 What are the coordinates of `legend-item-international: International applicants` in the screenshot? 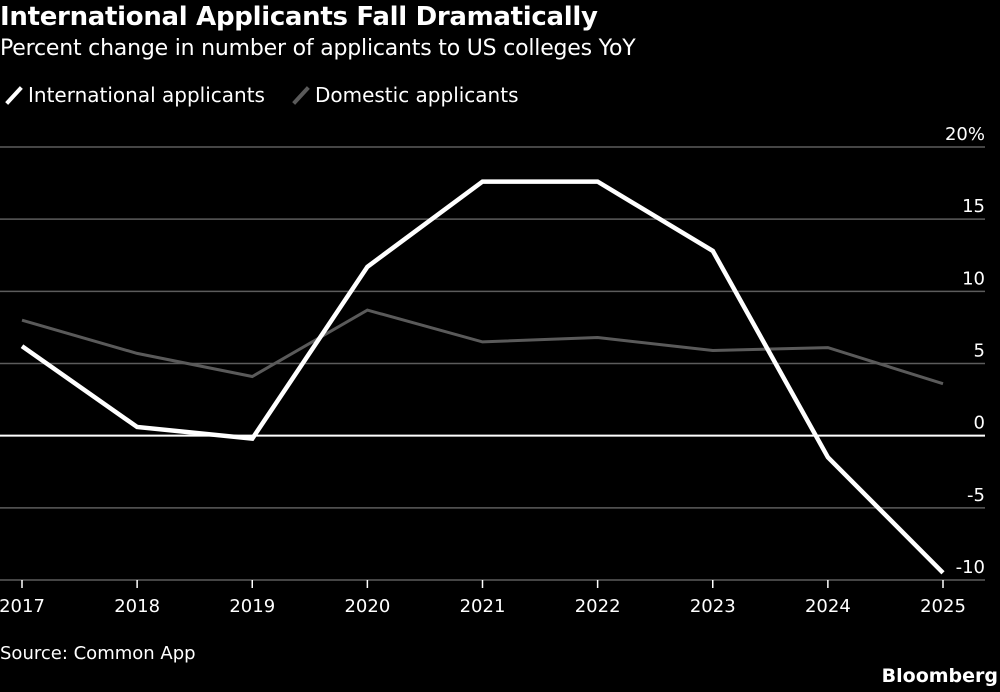 It's located at (132, 95).